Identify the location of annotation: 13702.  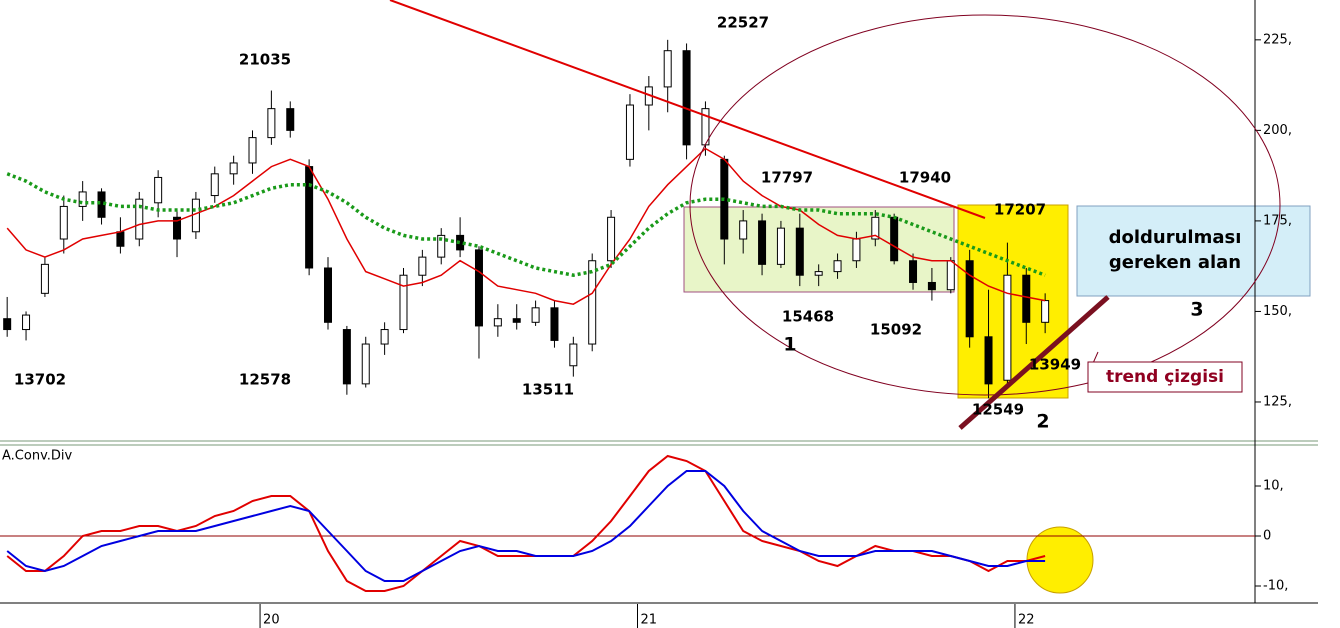
(40, 380).